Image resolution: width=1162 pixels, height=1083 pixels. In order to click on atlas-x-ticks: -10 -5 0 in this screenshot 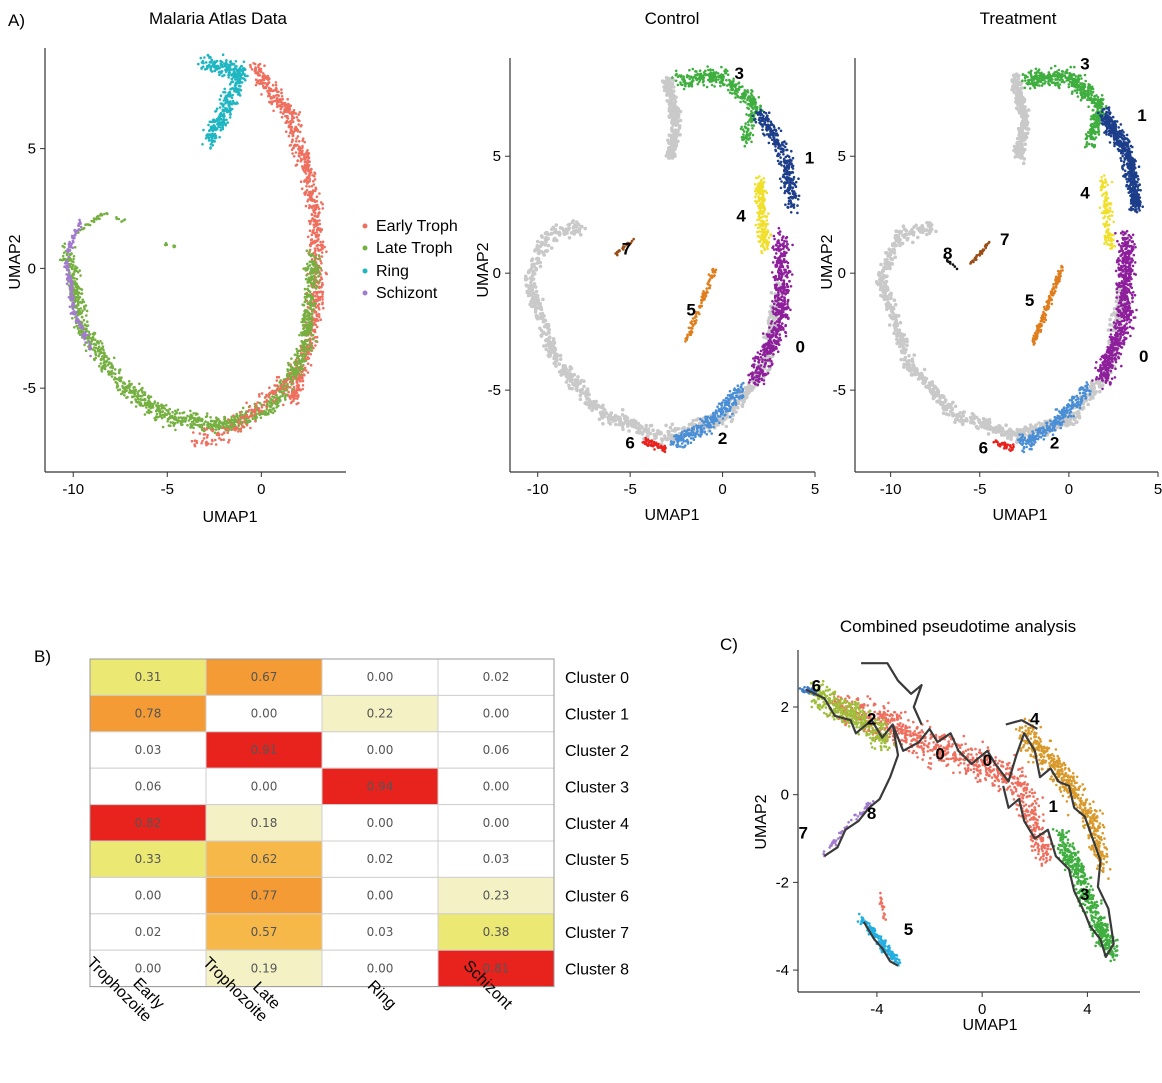, I will do `click(164, 485)`.